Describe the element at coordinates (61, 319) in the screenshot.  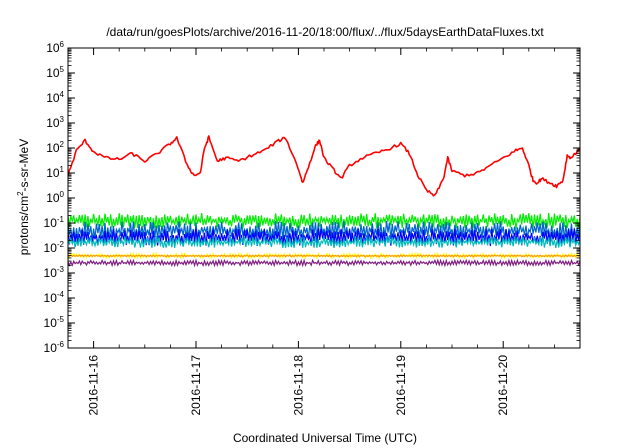
I see `y-tick-label-exp: -5` at that location.